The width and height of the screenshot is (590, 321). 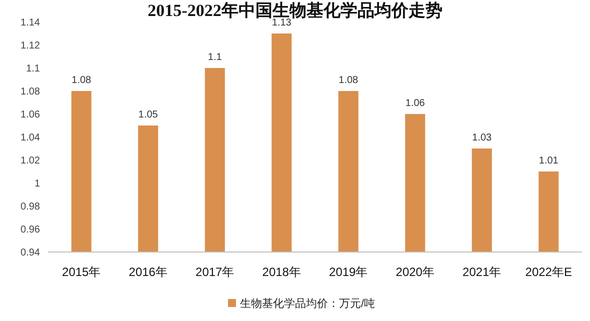 What do you see at coordinates (33, 69) in the screenshot?
I see `y-tick-label: 1.1` at bounding box center [33, 69].